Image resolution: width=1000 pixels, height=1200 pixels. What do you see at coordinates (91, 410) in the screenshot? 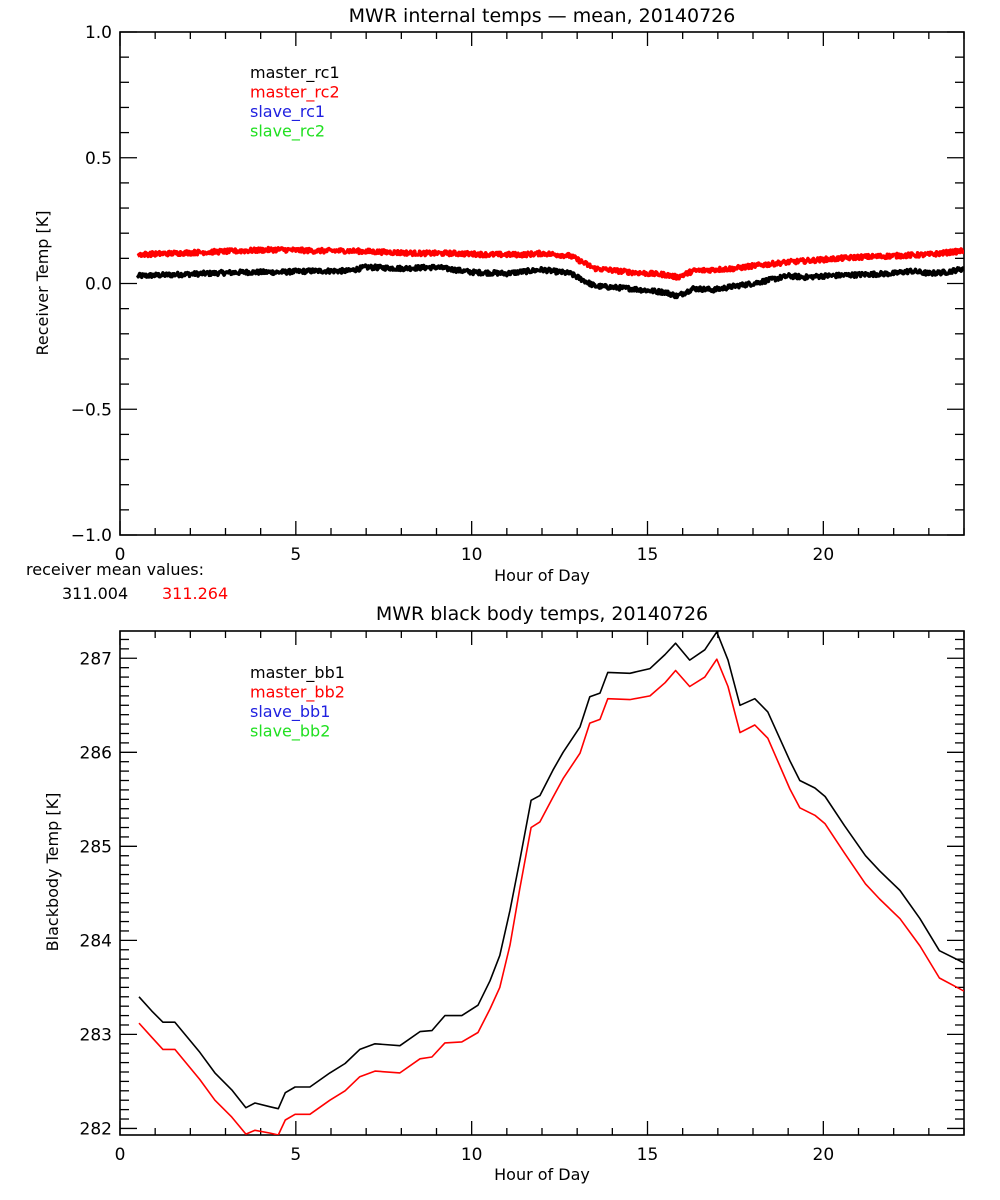
I see `y-tick-label: −0.5` at bounding box center [91, 410].